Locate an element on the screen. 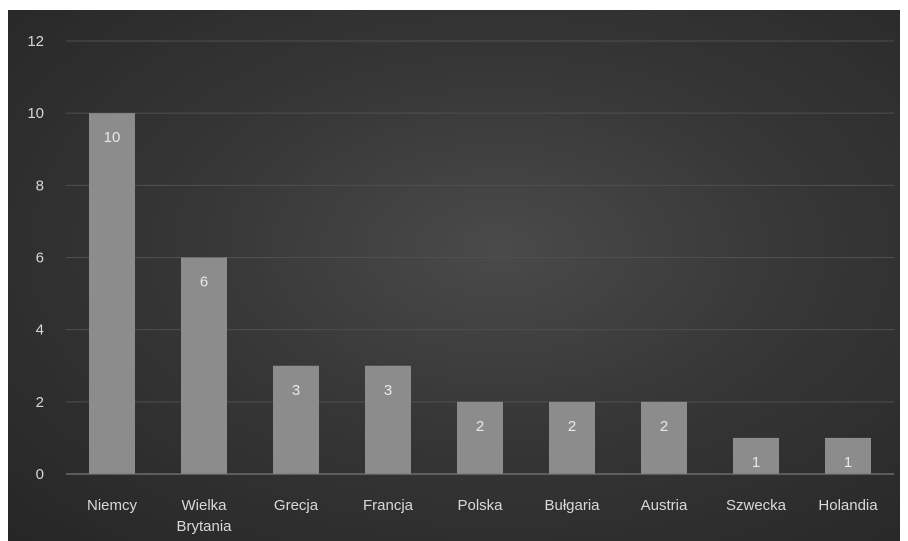 This screenshot has width=908, height=541. y-tick-label: 2 is located at coordinates (40, 402).